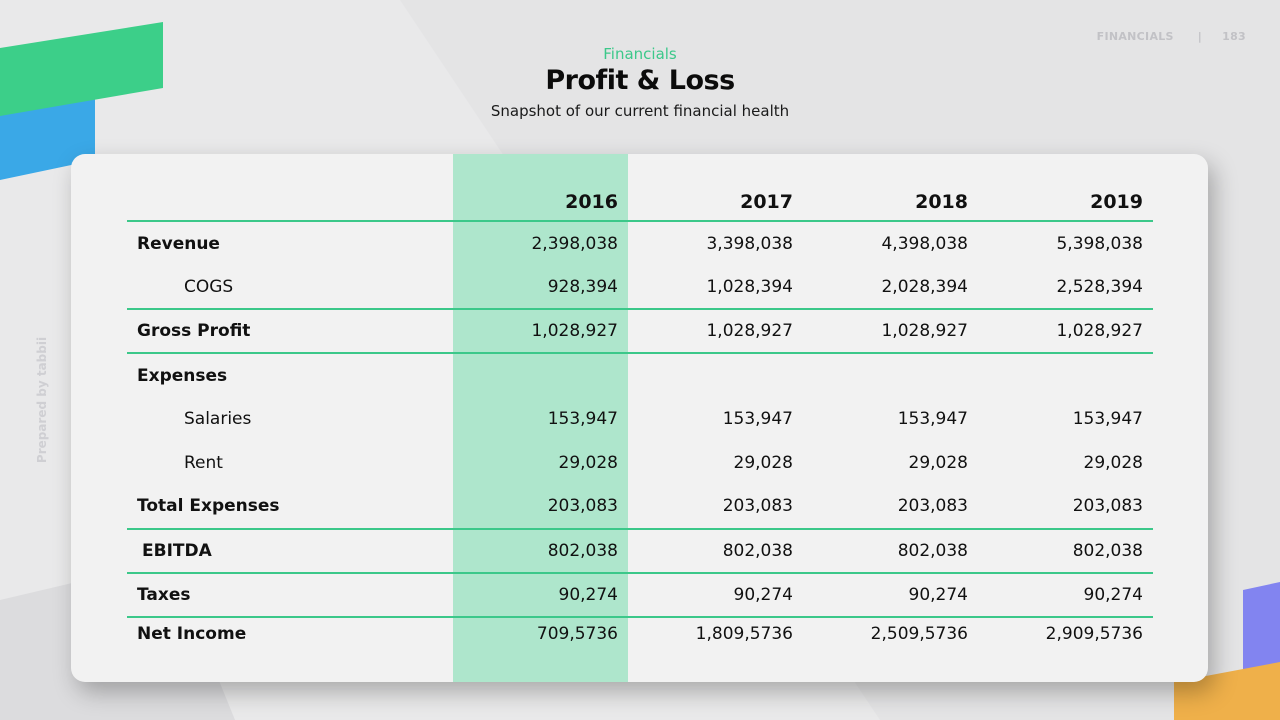  What do you see at coordinates (640, 203) in the screenshot?
I see `table-header-row: 2016 2017 2018 2019` at bounding box center [640, 203].